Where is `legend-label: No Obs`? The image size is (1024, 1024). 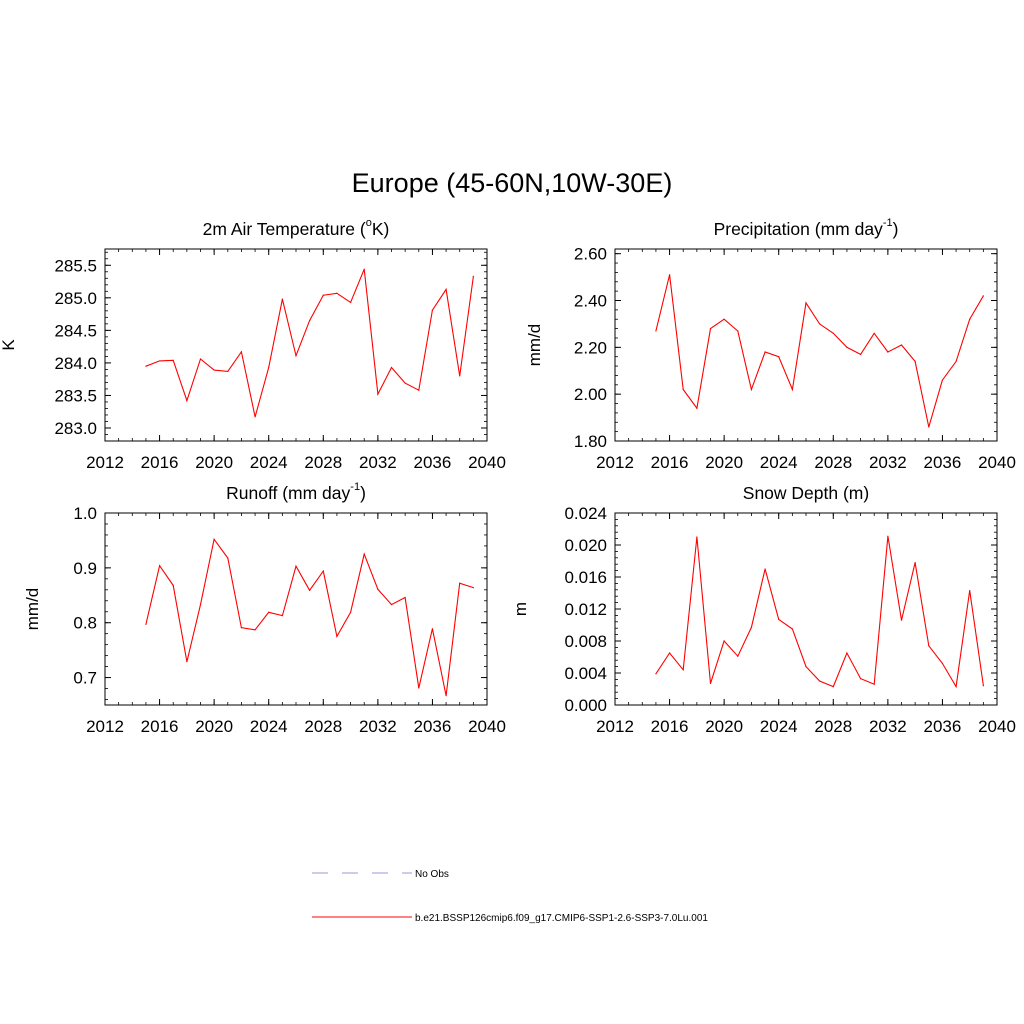 legend-label: No Obs is located at coordinates (432, 874).